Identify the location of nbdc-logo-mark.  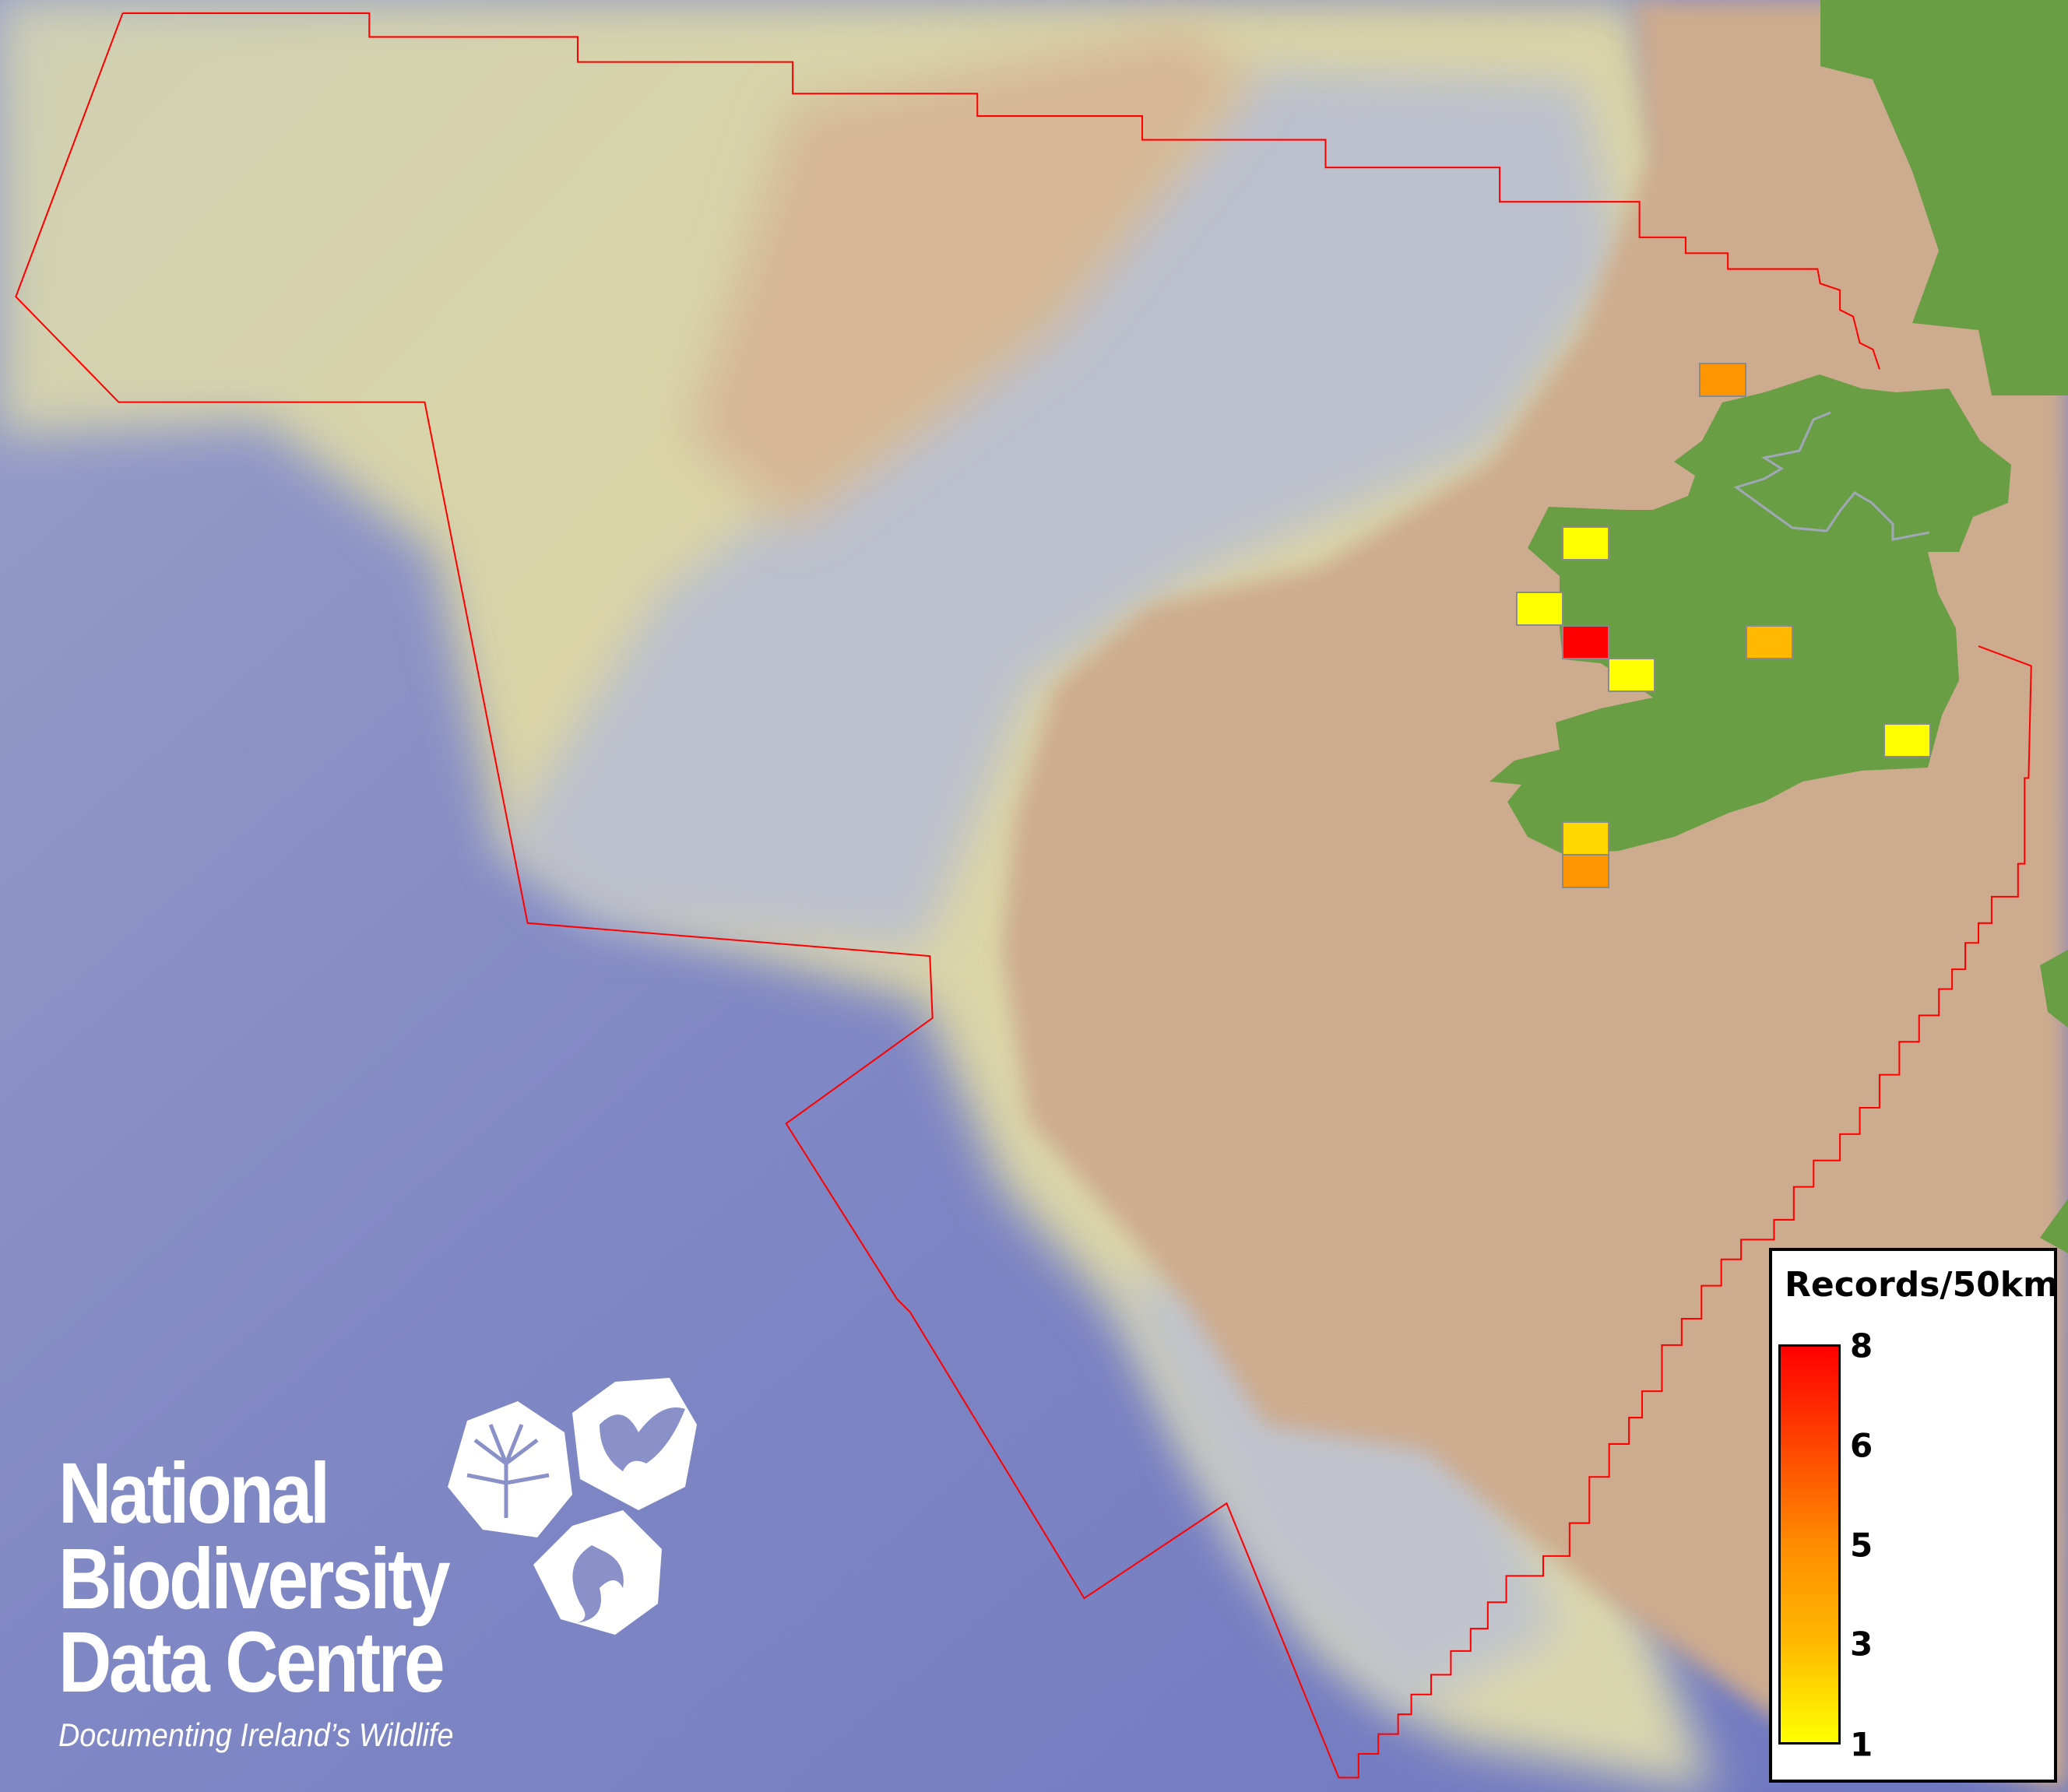
(572, 1506).